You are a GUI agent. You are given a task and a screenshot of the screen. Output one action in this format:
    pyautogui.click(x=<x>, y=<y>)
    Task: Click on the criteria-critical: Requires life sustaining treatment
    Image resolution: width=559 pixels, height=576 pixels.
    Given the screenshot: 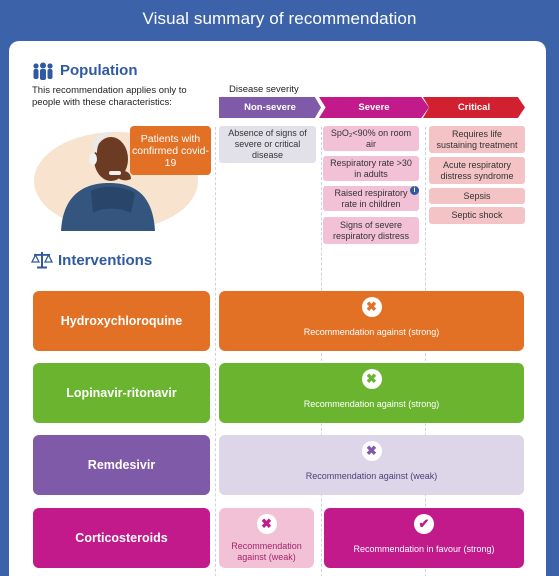 What is the action you would take?
    pyautogui.click(x=477, y=139)
    